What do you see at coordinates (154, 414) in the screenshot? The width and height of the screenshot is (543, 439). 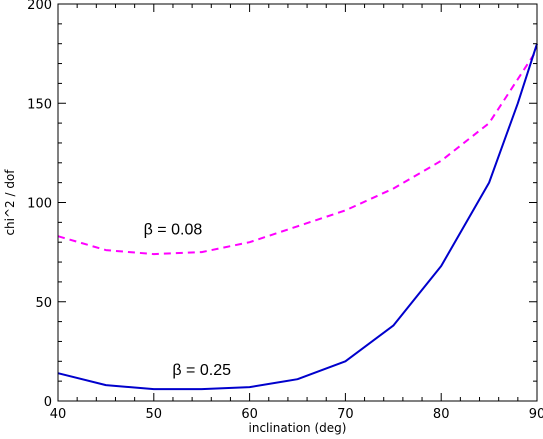 I see `x-tick-label: 50` at bounding box center [154, 414].